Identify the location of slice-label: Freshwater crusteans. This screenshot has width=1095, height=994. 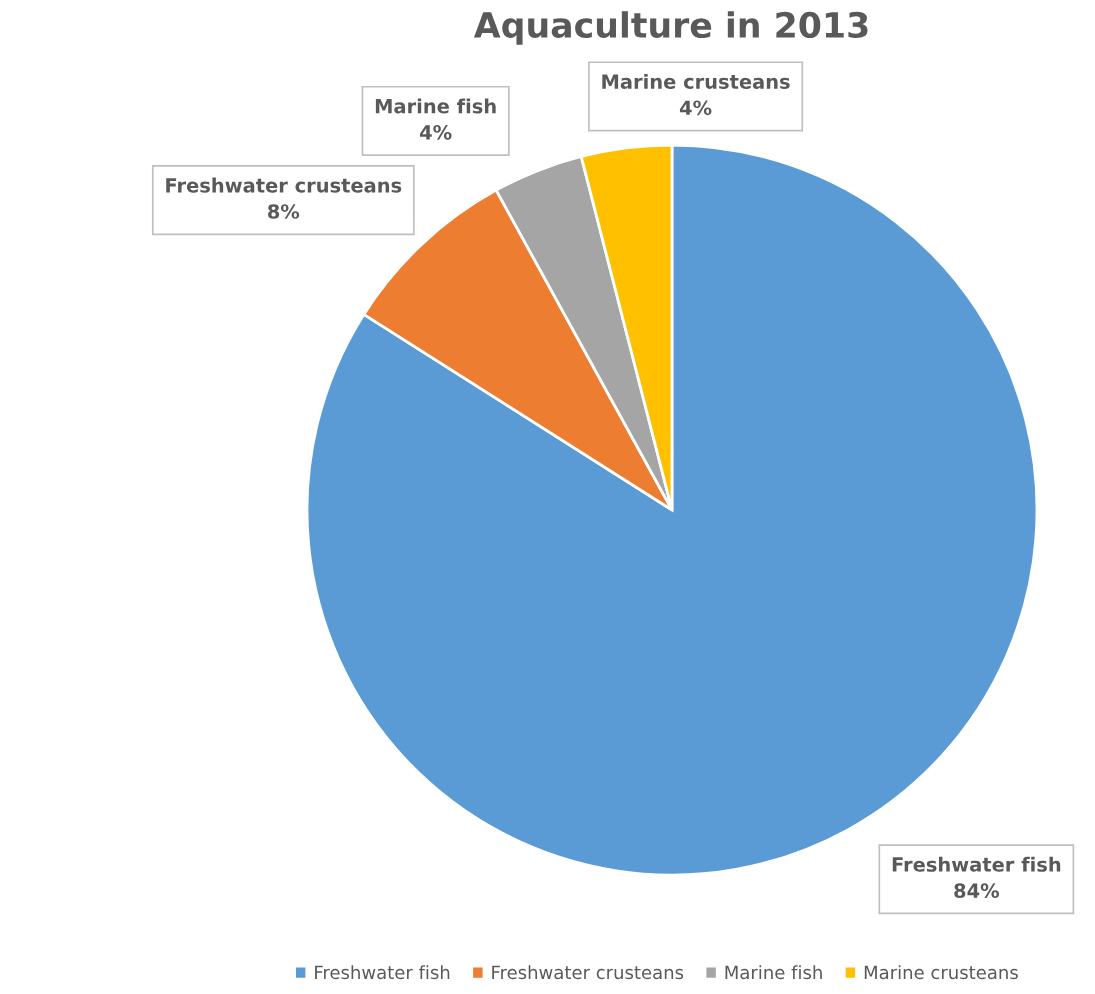
(284, 185).